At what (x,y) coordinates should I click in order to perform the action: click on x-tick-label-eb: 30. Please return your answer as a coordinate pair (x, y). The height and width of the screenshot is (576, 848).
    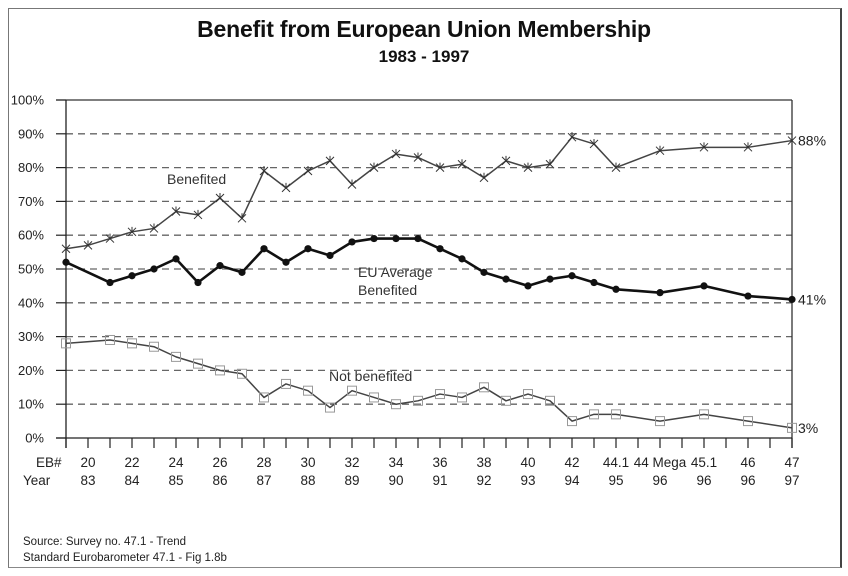
    Looking at the image, I should click on (307, 462).